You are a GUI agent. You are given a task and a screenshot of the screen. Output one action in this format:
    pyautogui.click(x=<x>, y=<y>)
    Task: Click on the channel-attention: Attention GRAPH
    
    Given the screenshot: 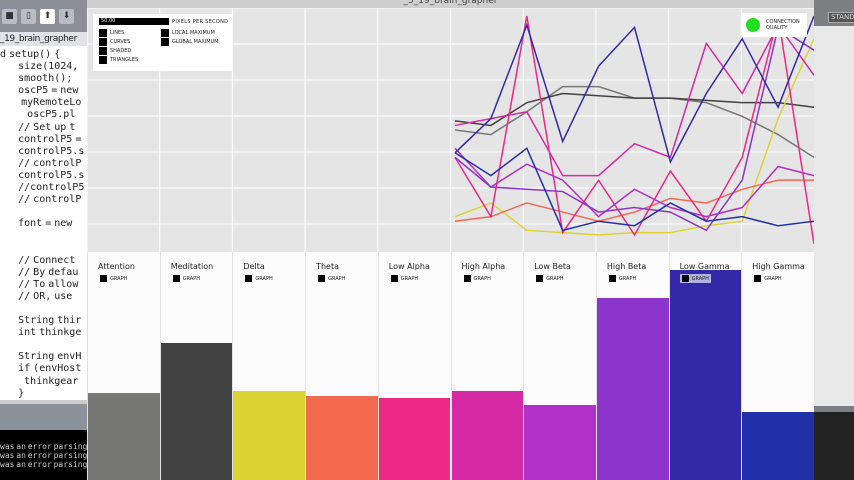 What is the action you would take?
    pyautogui.click(x=123, y=366)
    